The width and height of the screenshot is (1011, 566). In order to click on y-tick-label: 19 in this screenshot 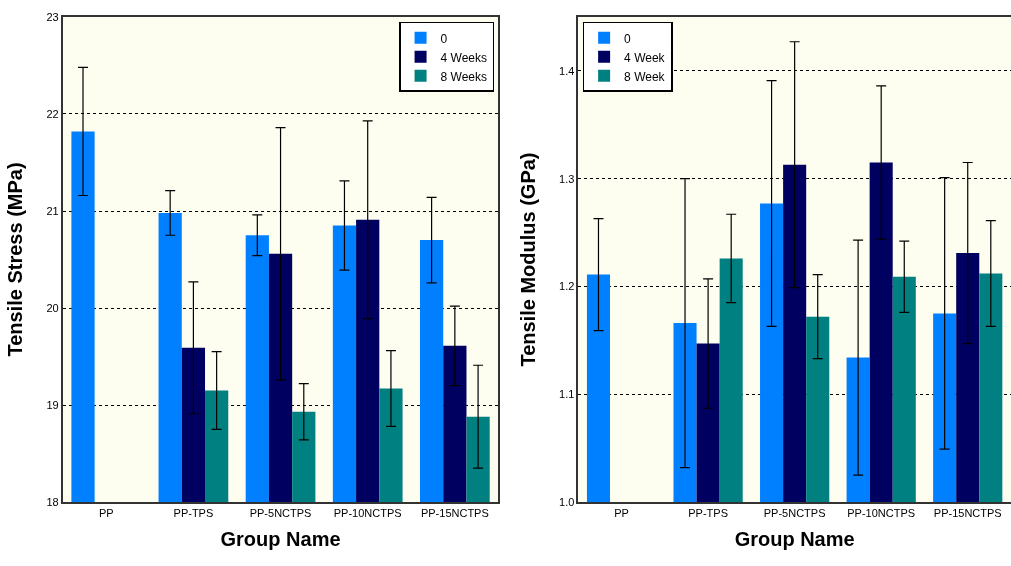, I will do `click(52, 404)`.